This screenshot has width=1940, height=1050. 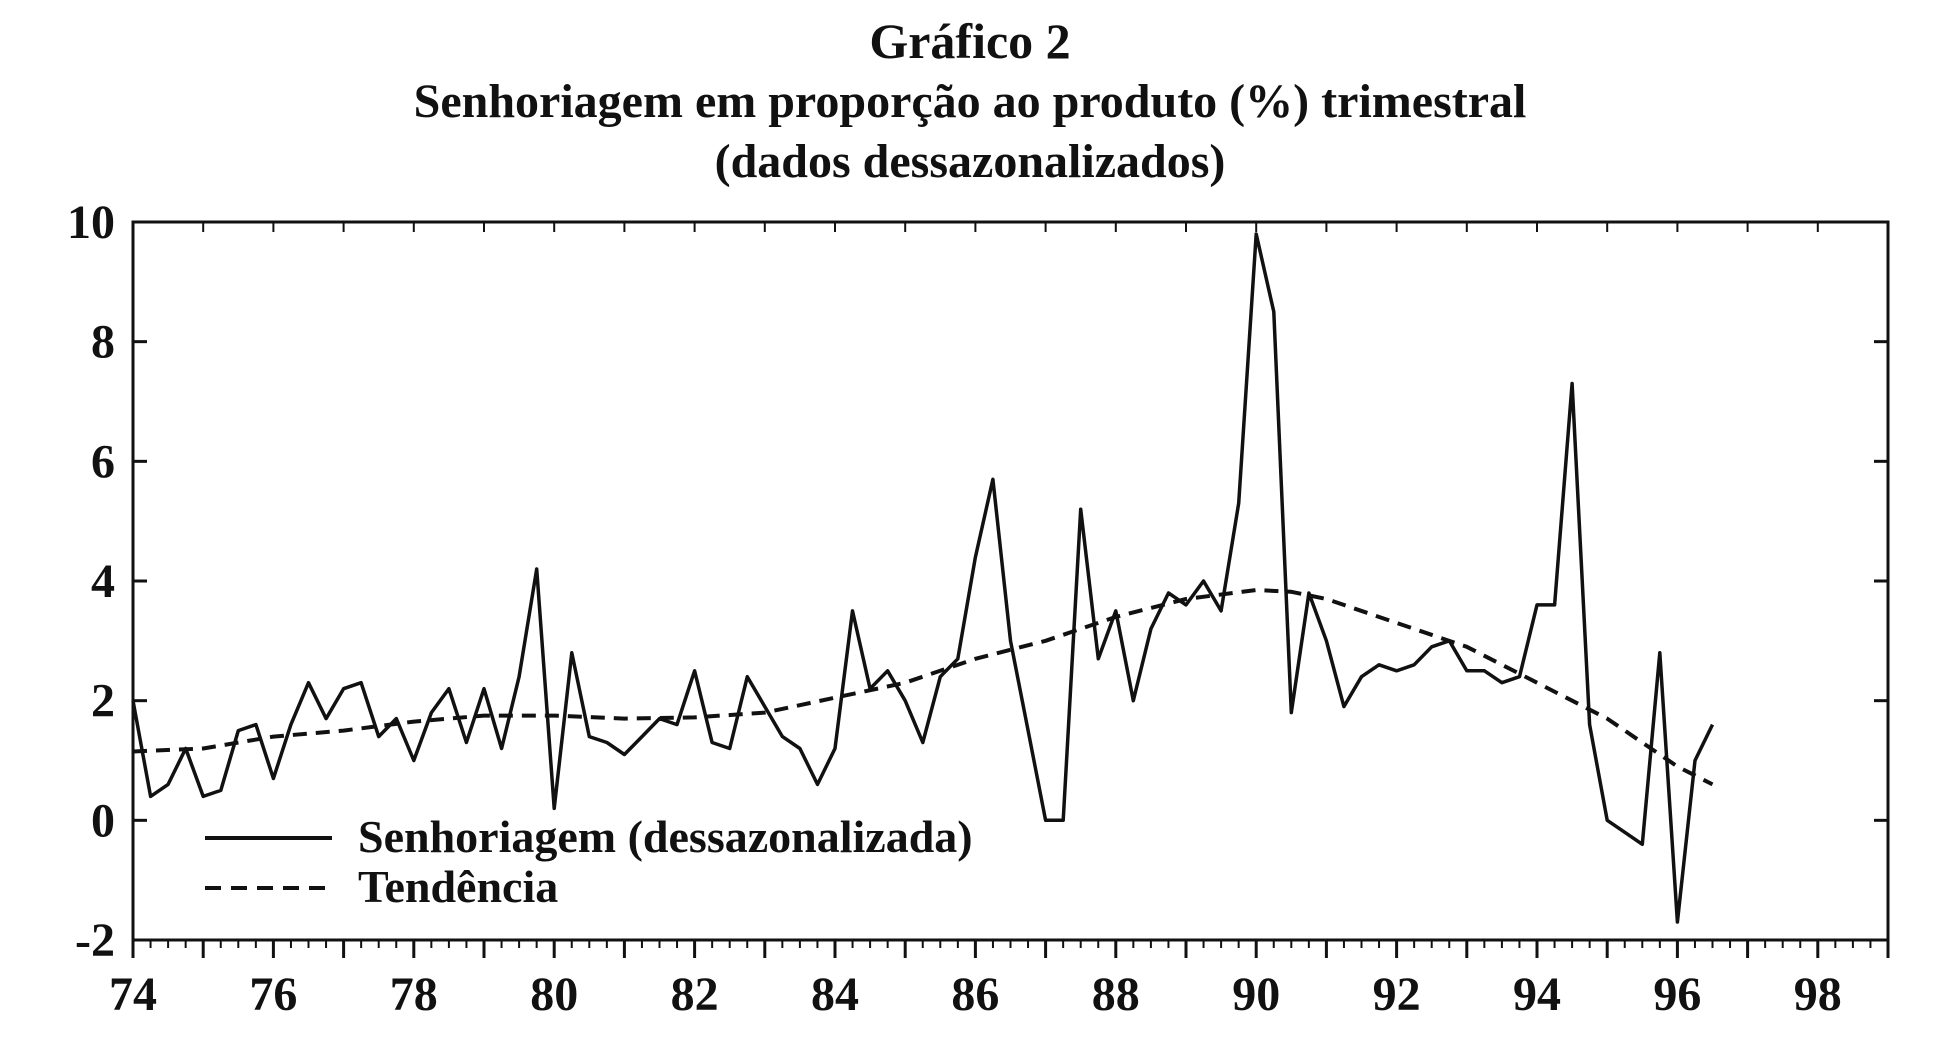 What do you see at coordinates (695, 994) in the screenshot?
I see `x-tick-label: 82` at bounding box center [695, 994].